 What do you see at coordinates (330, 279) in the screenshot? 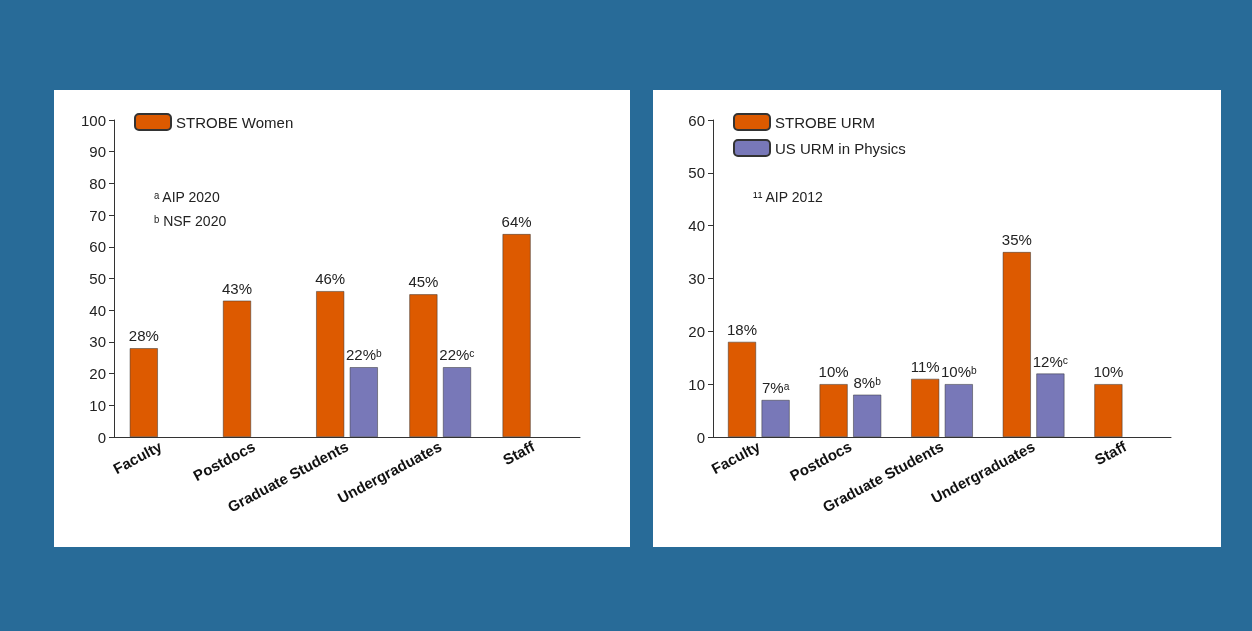
I see `data-label: 46%` at bounding box center [330, 279].